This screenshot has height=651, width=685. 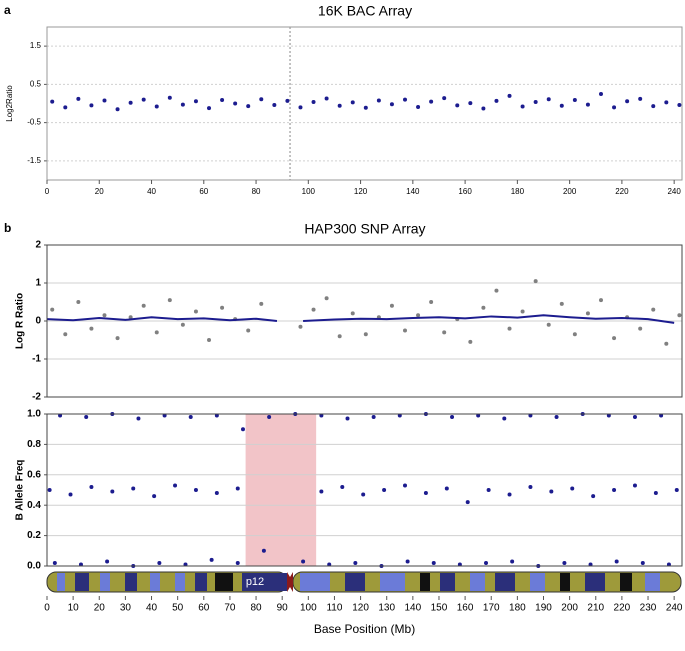 I want to click on x-tick-label: 100, so click(x=309, y=191).